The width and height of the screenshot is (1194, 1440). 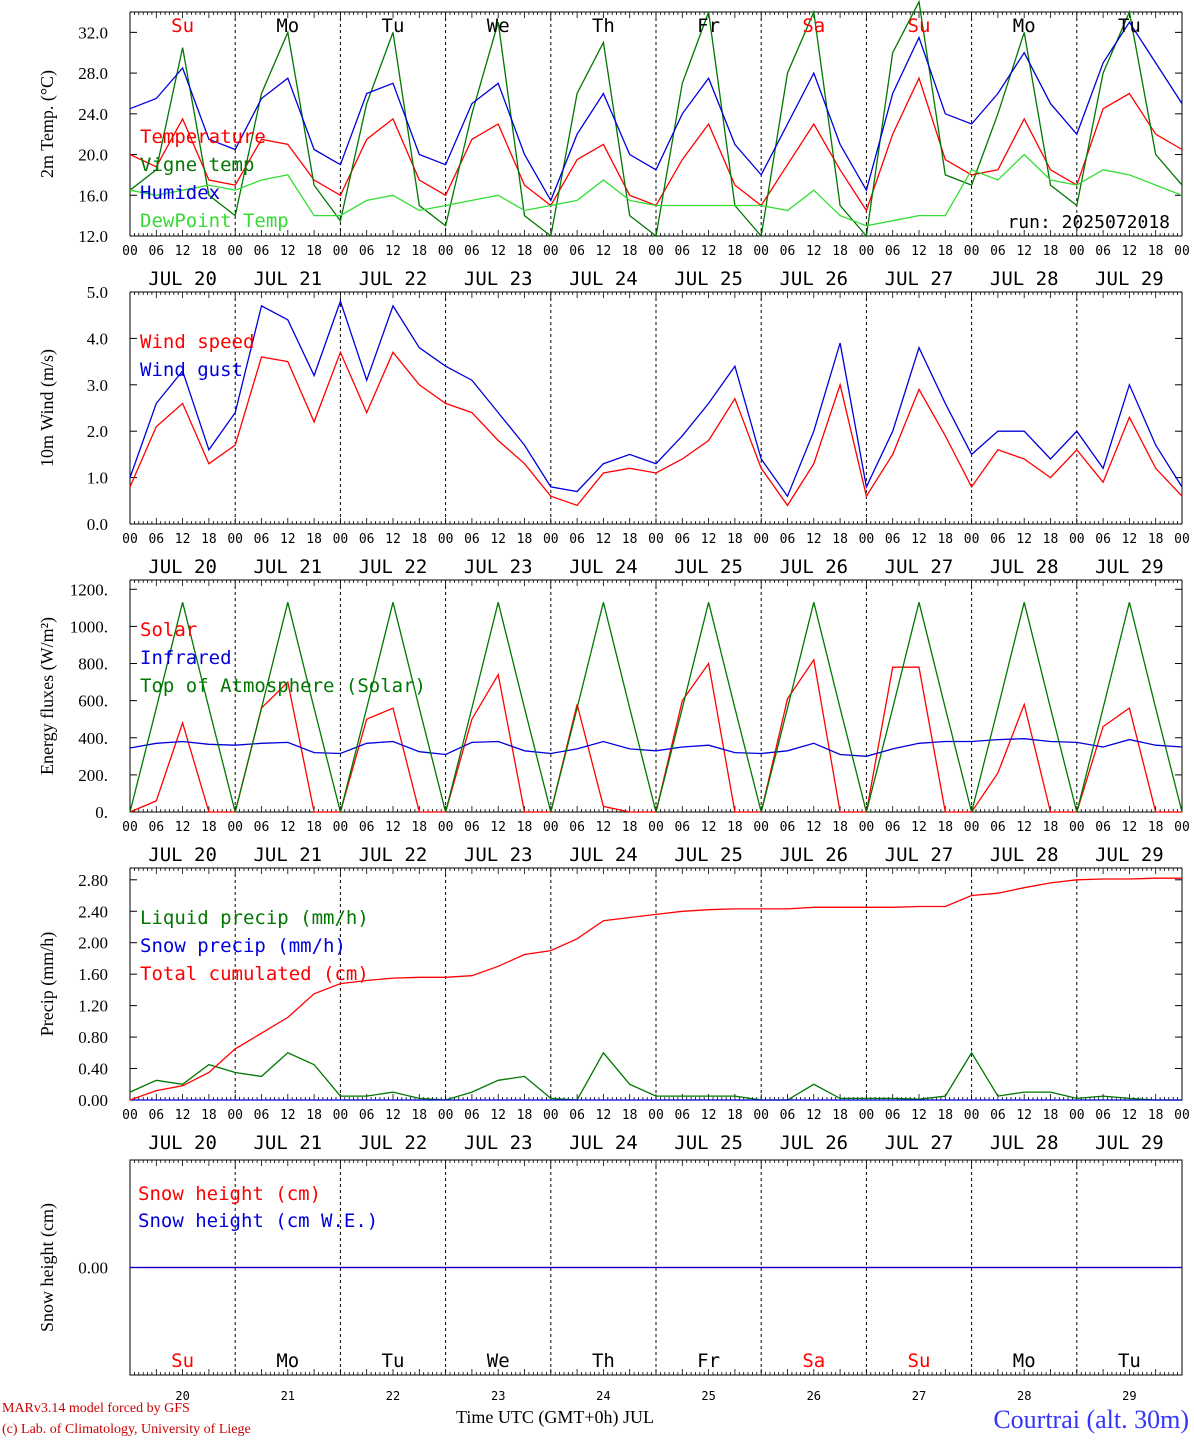 I want to click on y-tick-label: 0.40, so click(x=93, y=1069).